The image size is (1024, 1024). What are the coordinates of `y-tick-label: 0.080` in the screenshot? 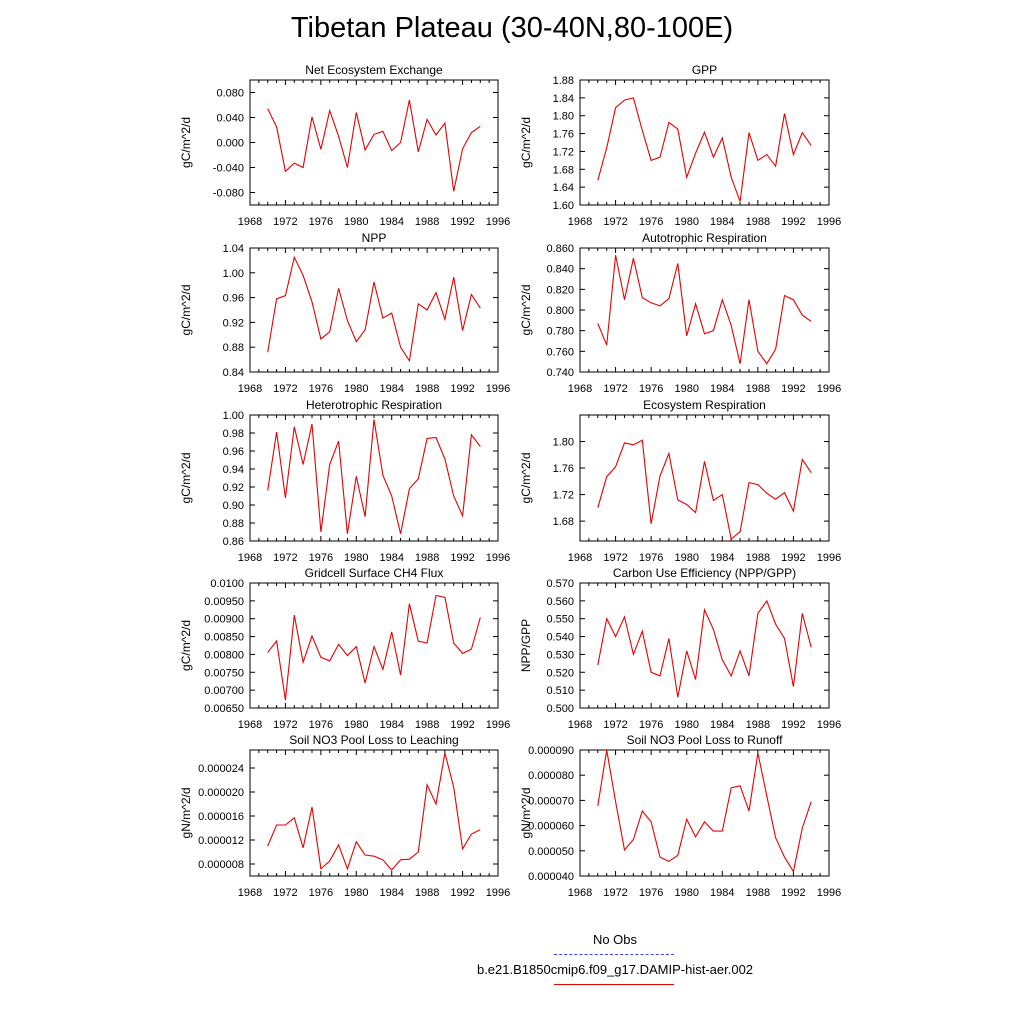 It's located at (230, 94).